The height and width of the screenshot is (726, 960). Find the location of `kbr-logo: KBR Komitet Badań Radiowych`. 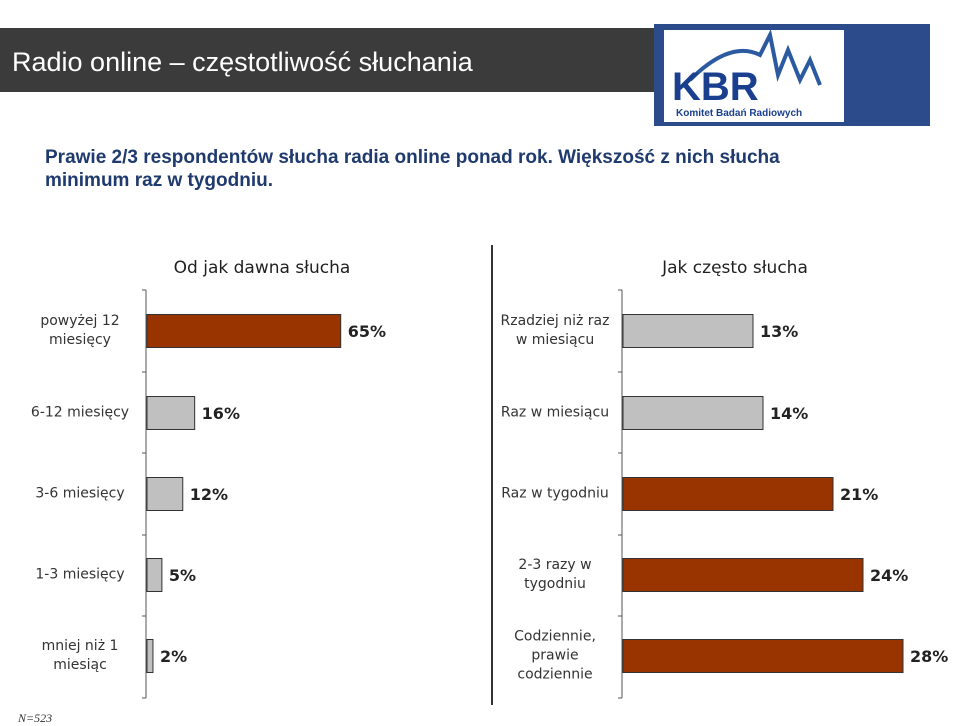

kbr-logo: KBR Komitet Badań Radiowych is located at coordinates (792, 75).